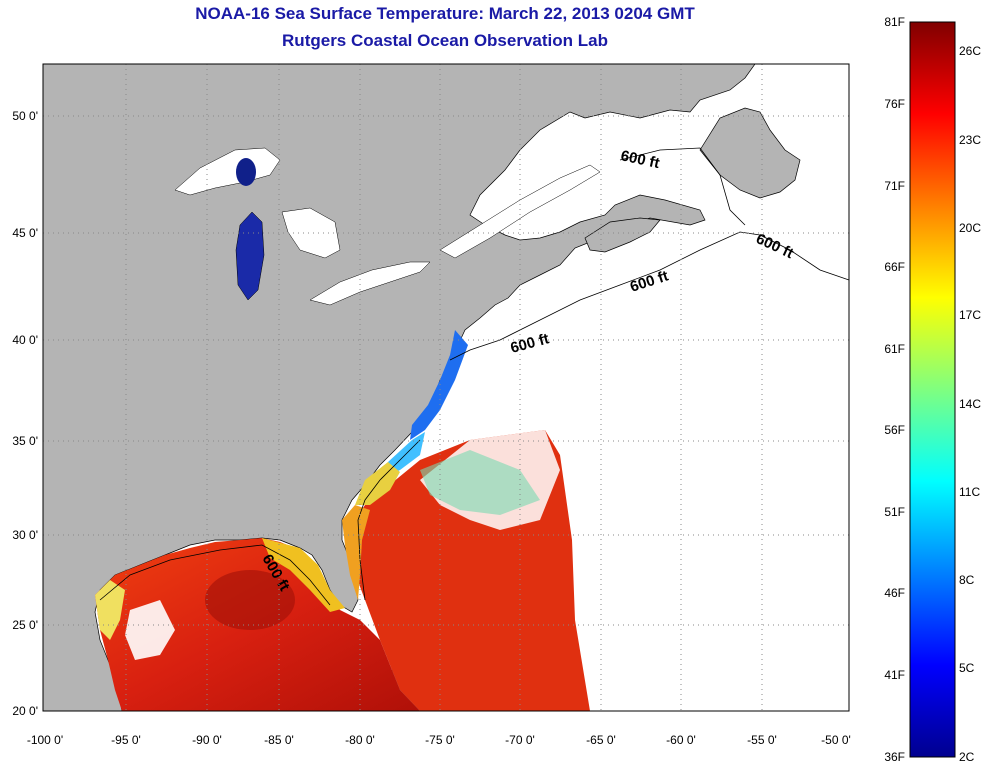 The image size is (984, 770). Describe the element at coordinates (894, 267) in the screenshot. I see `colorbar-f-label: 66F` at that location.